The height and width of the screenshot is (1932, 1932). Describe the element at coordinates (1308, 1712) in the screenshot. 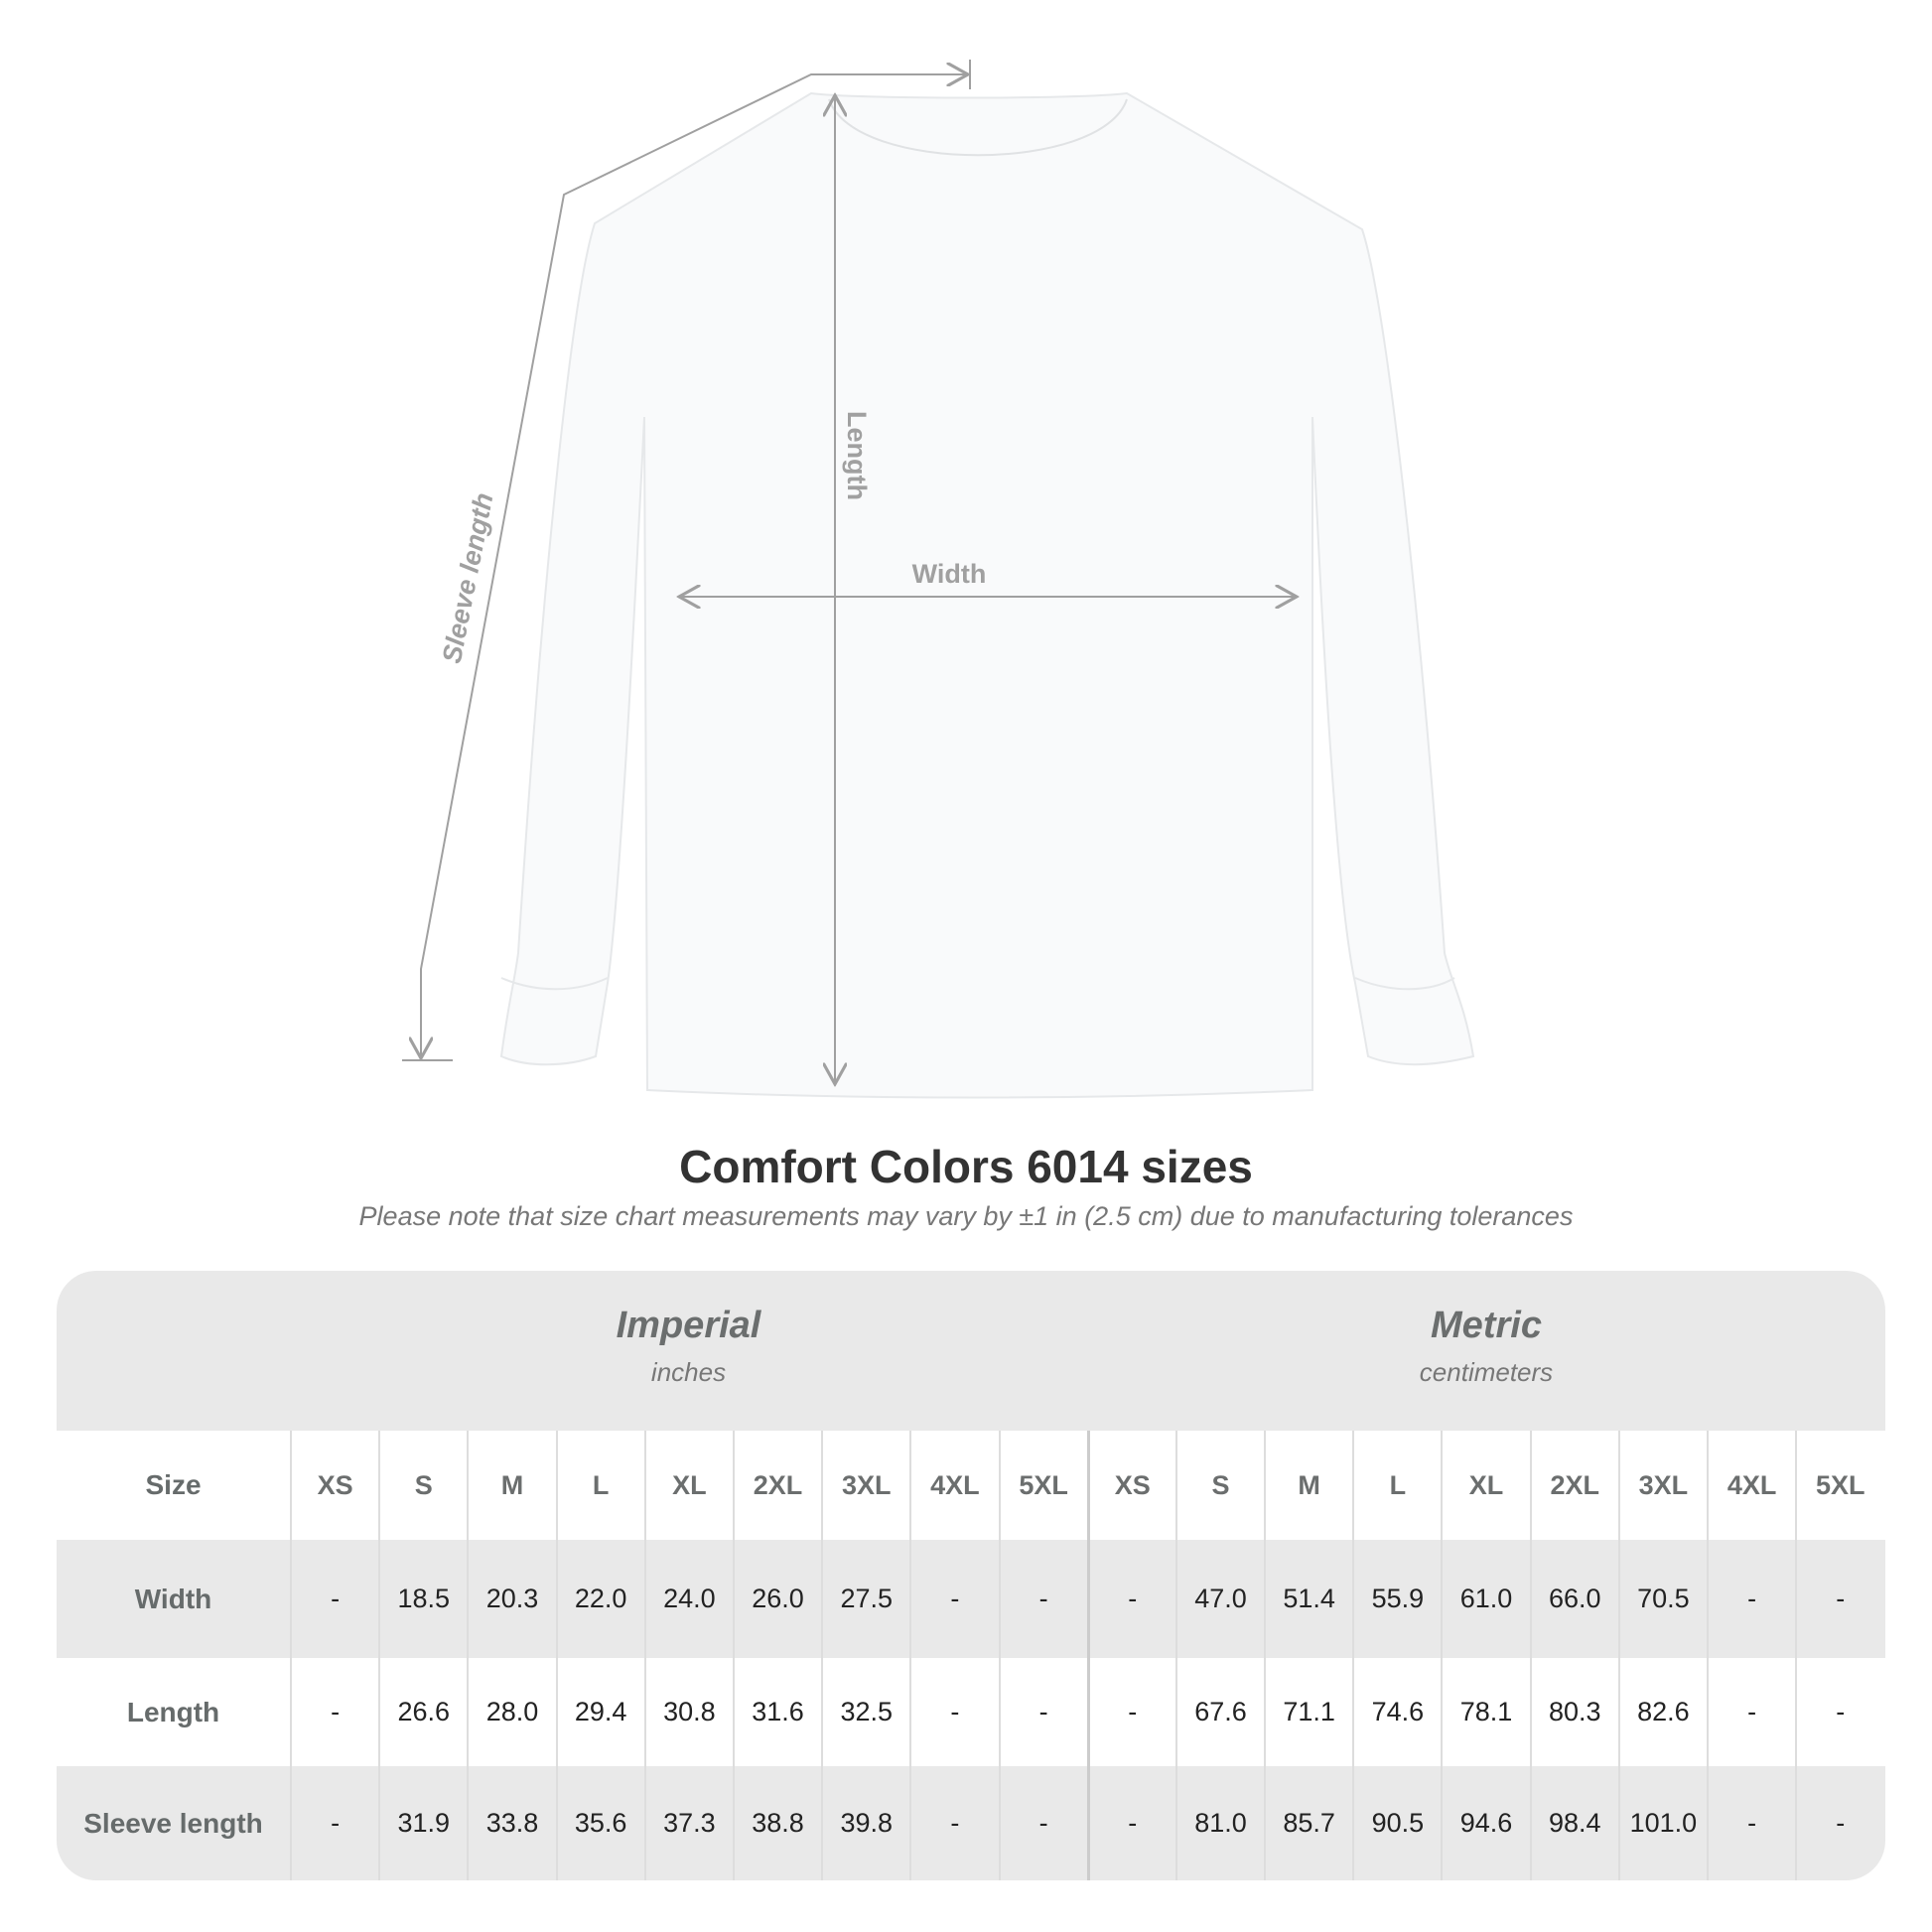

I see `cell-value: 71.1` at that location.